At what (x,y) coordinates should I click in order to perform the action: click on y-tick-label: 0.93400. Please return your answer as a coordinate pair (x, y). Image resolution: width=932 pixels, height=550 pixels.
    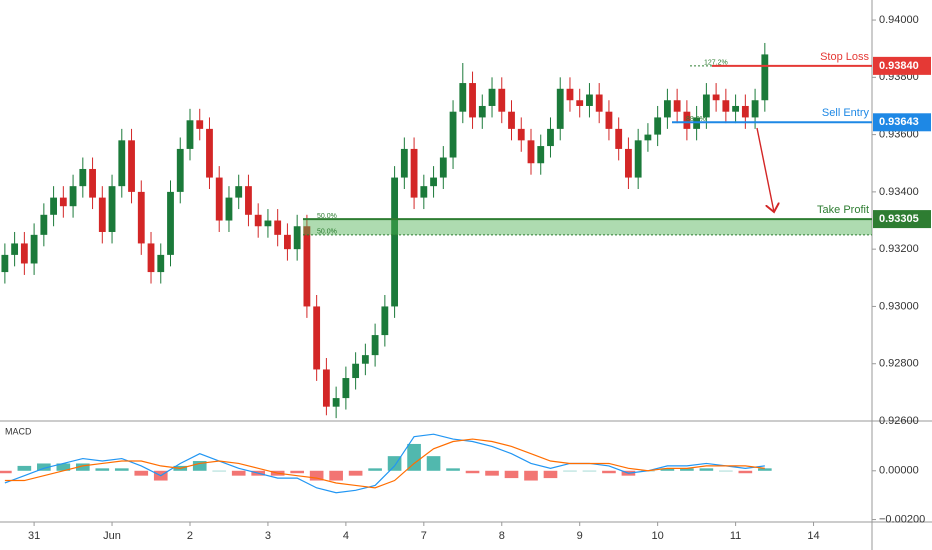
    Looking at the image, I should click on (899, 192).